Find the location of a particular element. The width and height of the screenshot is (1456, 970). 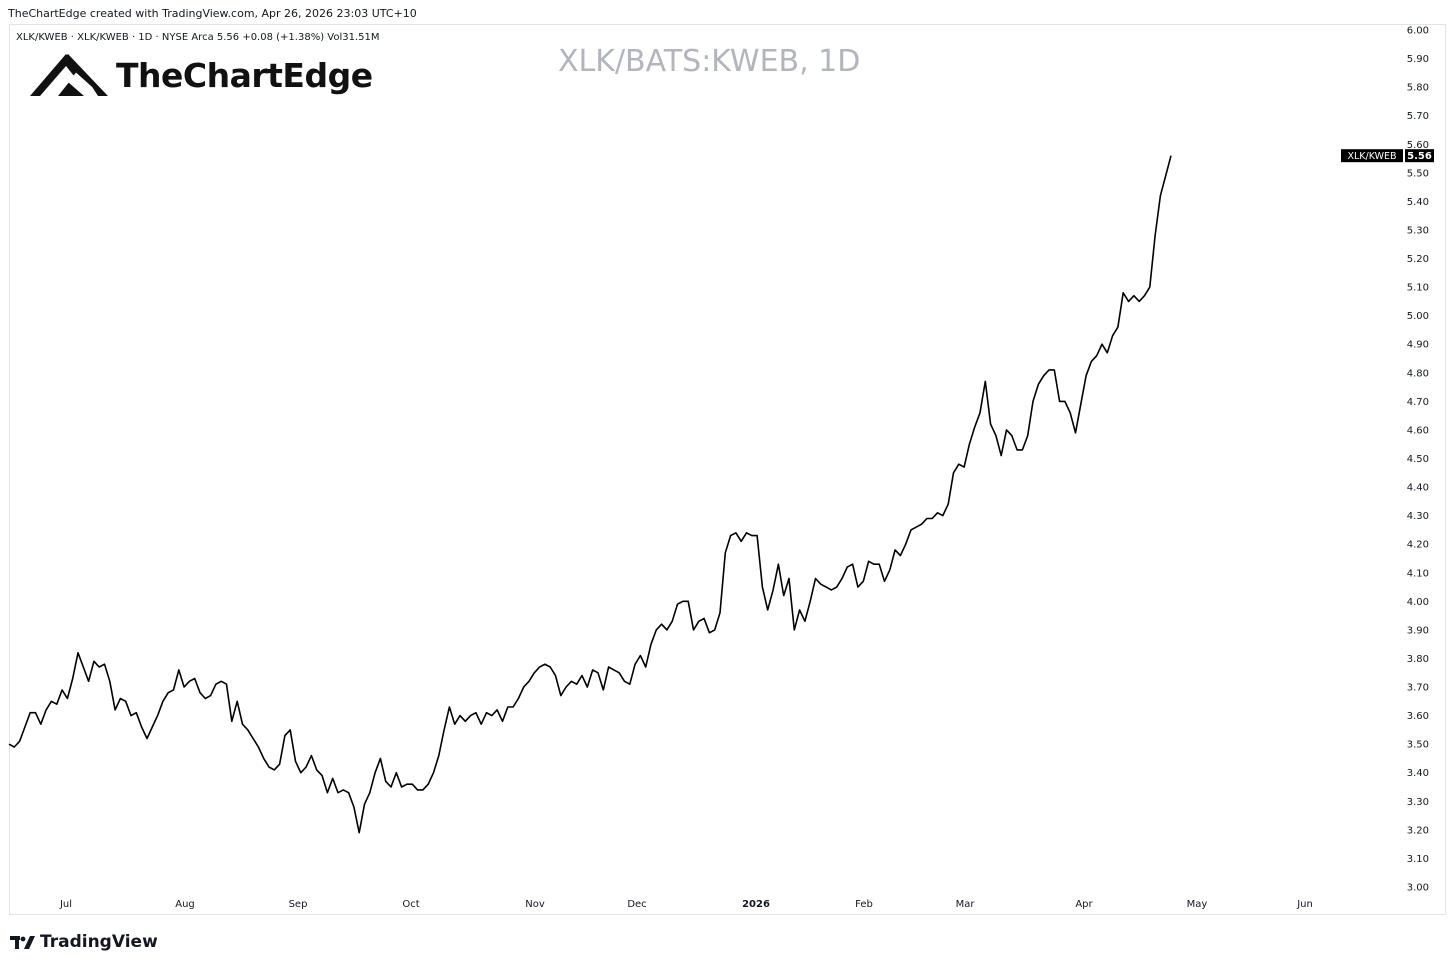

y-tick-label: 5.30 is located at coordinates (1418, 230).